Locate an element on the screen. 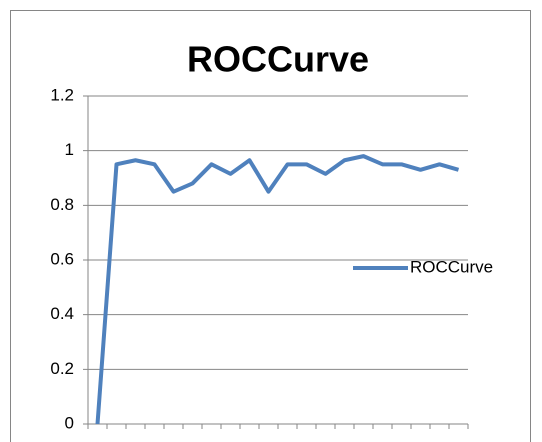 The height and width of the screenshot is (442, 542). legend-label: ROCCurve is located at coordinates (451, 266).